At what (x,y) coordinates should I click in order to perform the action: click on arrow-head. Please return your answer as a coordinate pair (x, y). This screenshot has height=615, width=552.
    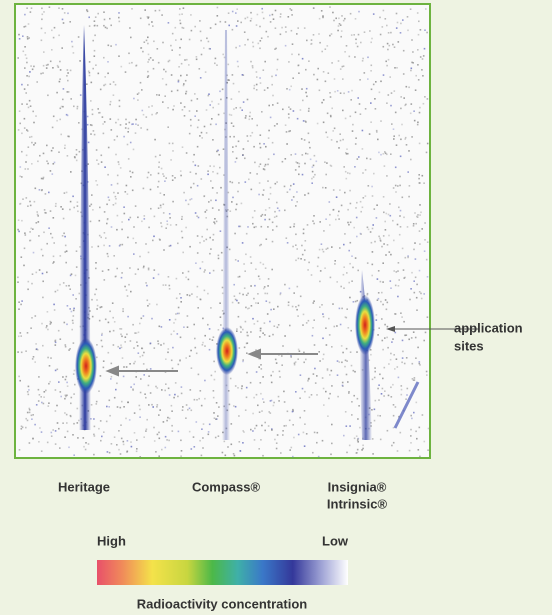
    Looking at the image, I should click on (390, 329).